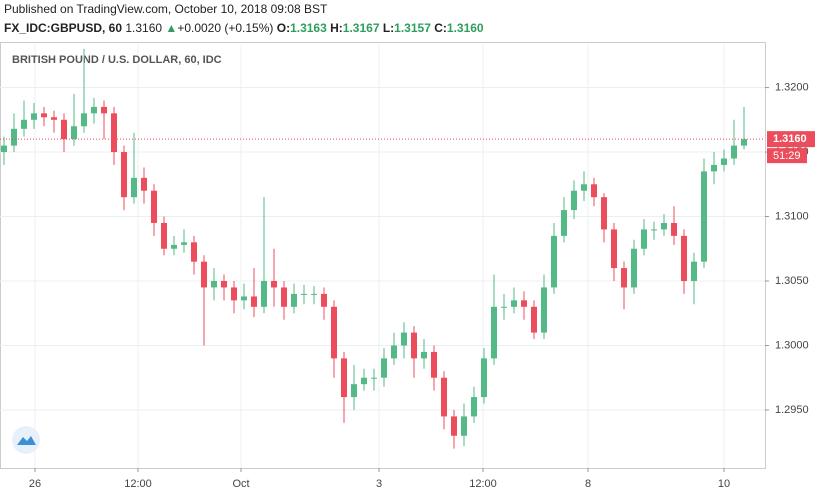  I want to click on y-tick-label: 1.3000, so click(792, 345).